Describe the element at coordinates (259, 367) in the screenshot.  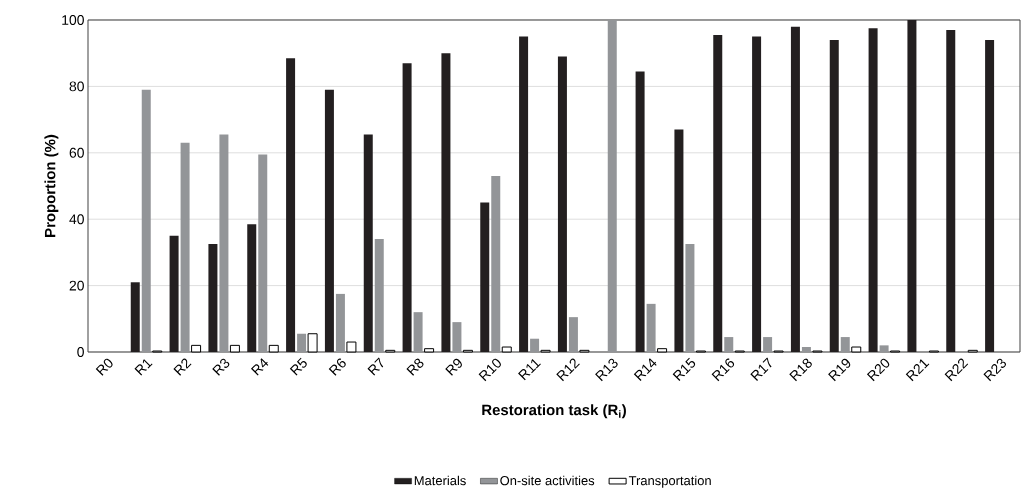
I see `x-tick-label: R4` at that location.